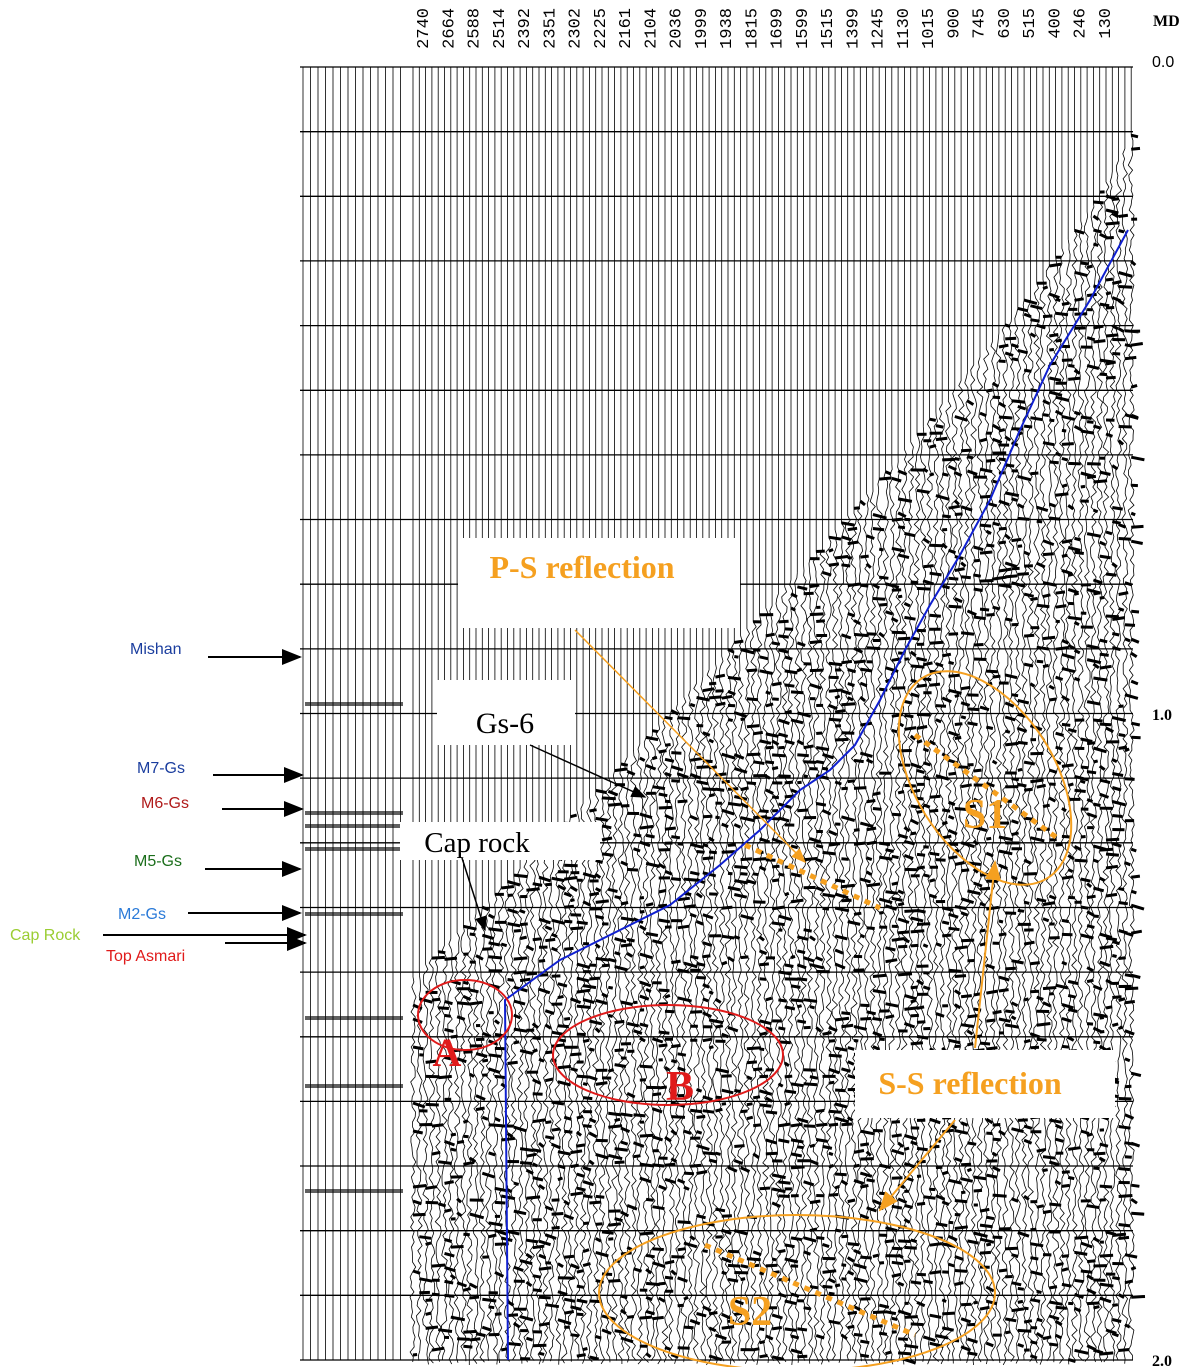 Image resolution: width=1191 pixels, height=1367 pixels. Describe the element at coordinates (1055, 23) in the screenshot. I see `md-value: 400` at that location.